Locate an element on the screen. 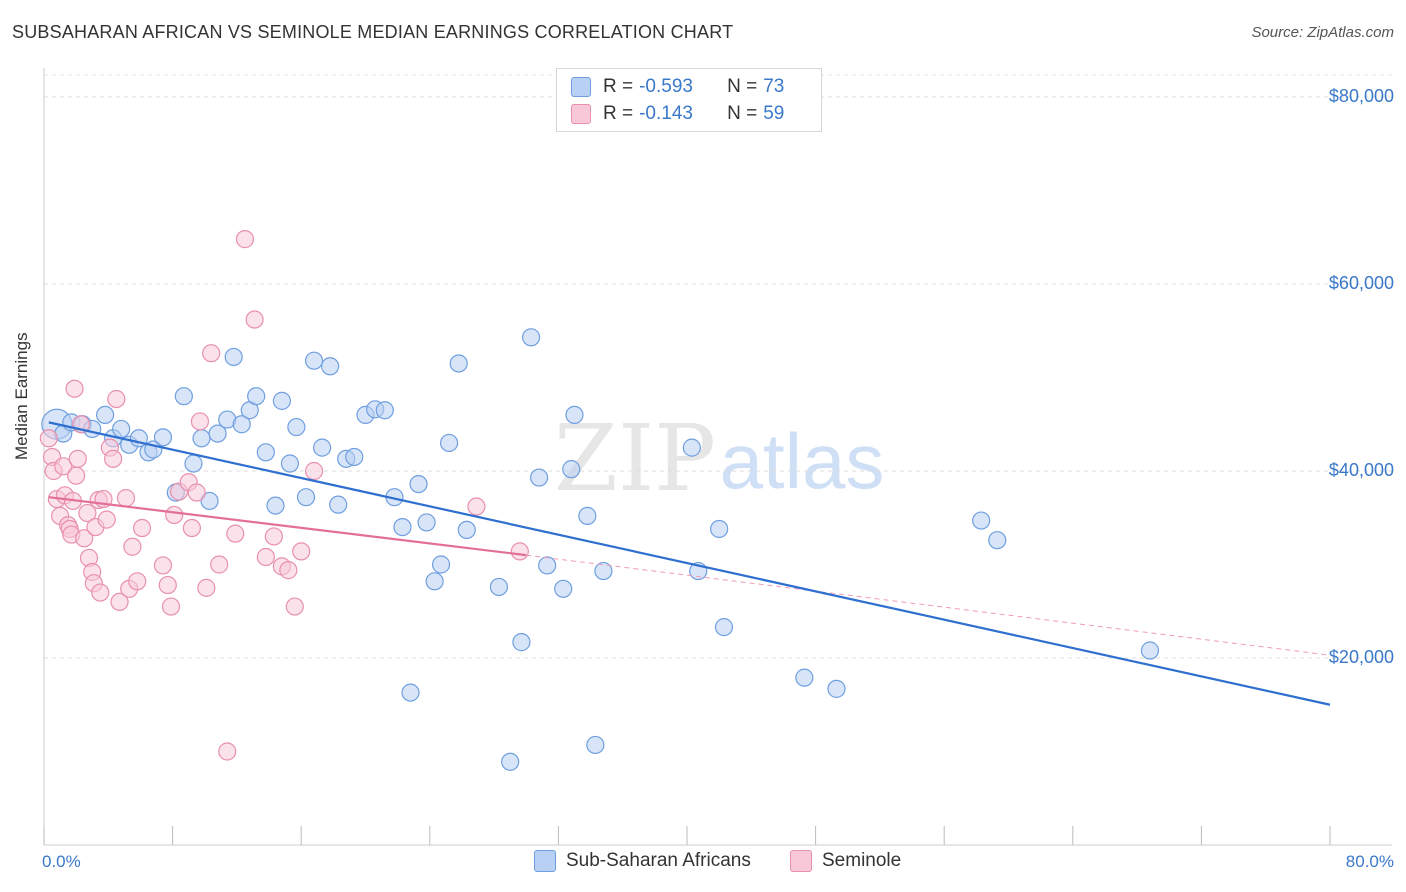 The image size is (1406, 892). trend-line-seminole-extension is located at coordinates (928, 605).